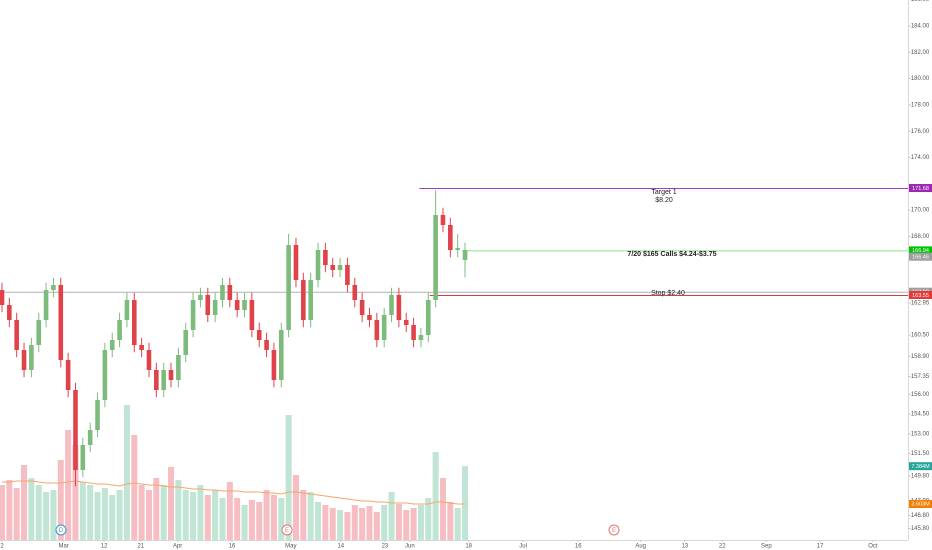  What do you see at coordinates (663, 192) in the screenshot?
I see `annotation: Target 1` at bounding box center [663, 192].